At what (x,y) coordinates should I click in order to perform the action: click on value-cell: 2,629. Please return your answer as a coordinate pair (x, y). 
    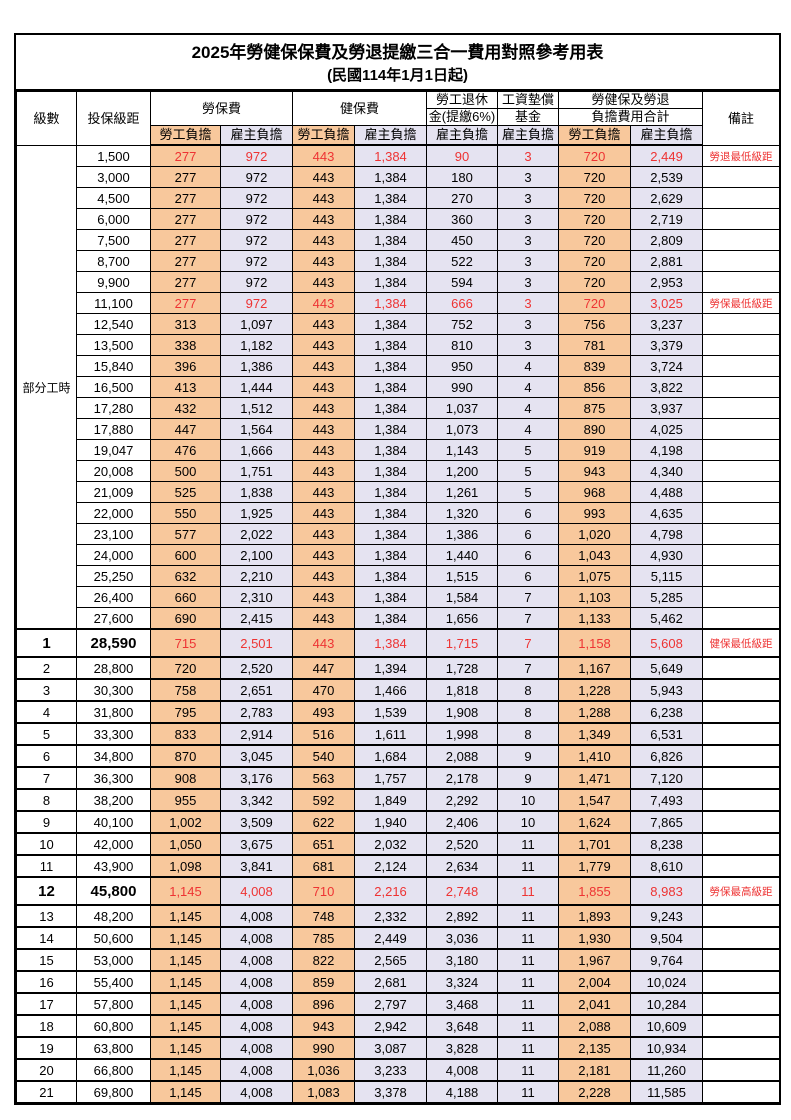
    Looking at the image, I should click on (667, 198).